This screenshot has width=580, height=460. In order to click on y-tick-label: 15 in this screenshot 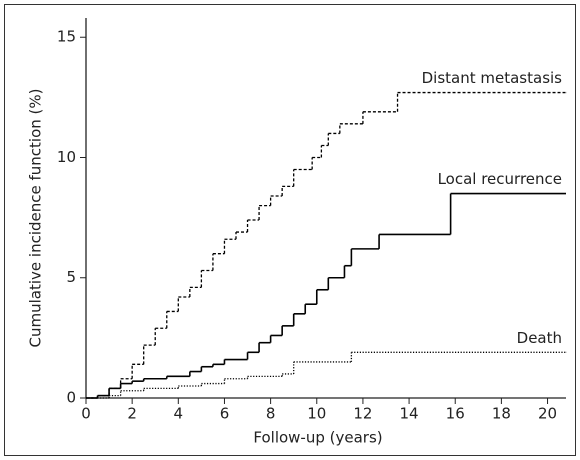, I will do `click(66, 37)`.